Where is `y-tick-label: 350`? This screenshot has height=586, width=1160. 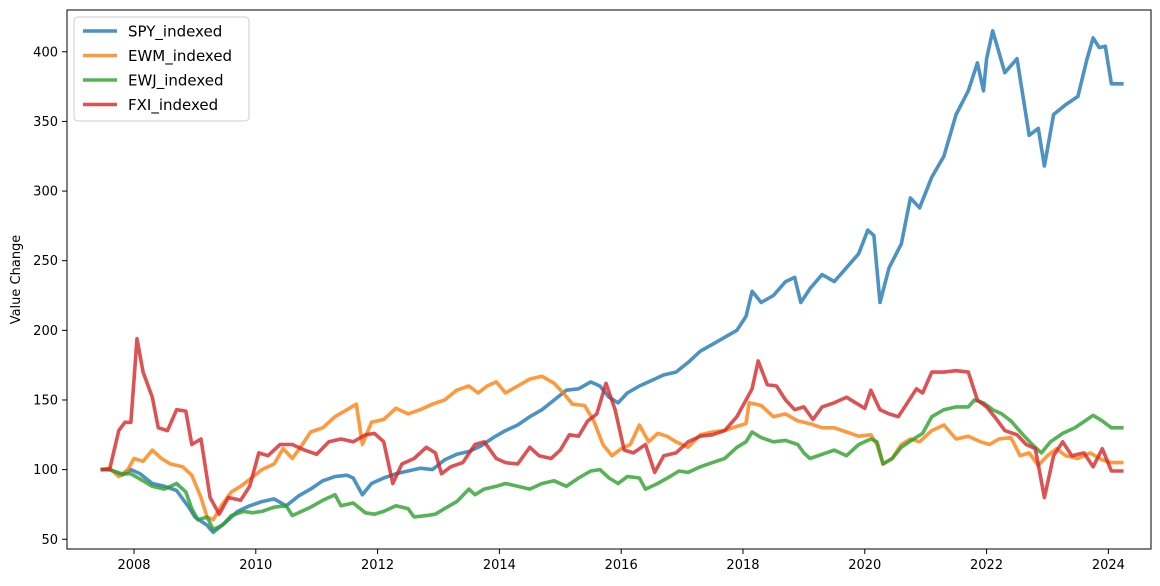 y-tick-label: 350 is located at coordinates (45, 122).